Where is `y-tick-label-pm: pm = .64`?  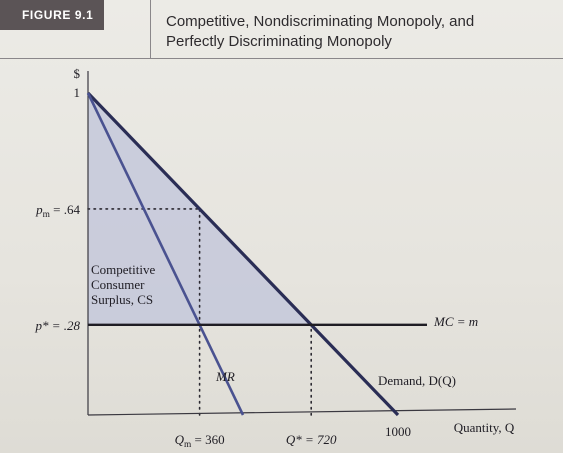
y-tick-label-pm: pm = .64 is located at coordinates (57, 211).